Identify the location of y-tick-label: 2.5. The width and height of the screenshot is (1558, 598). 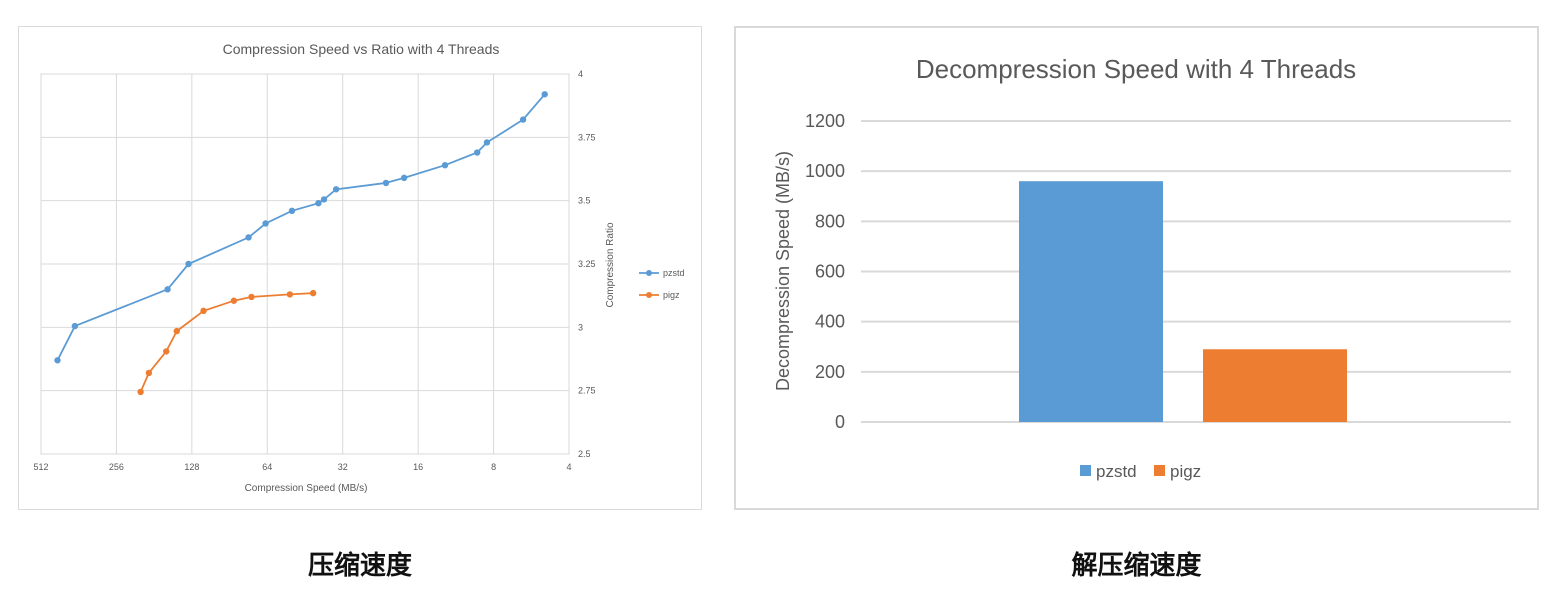
(584, 454).